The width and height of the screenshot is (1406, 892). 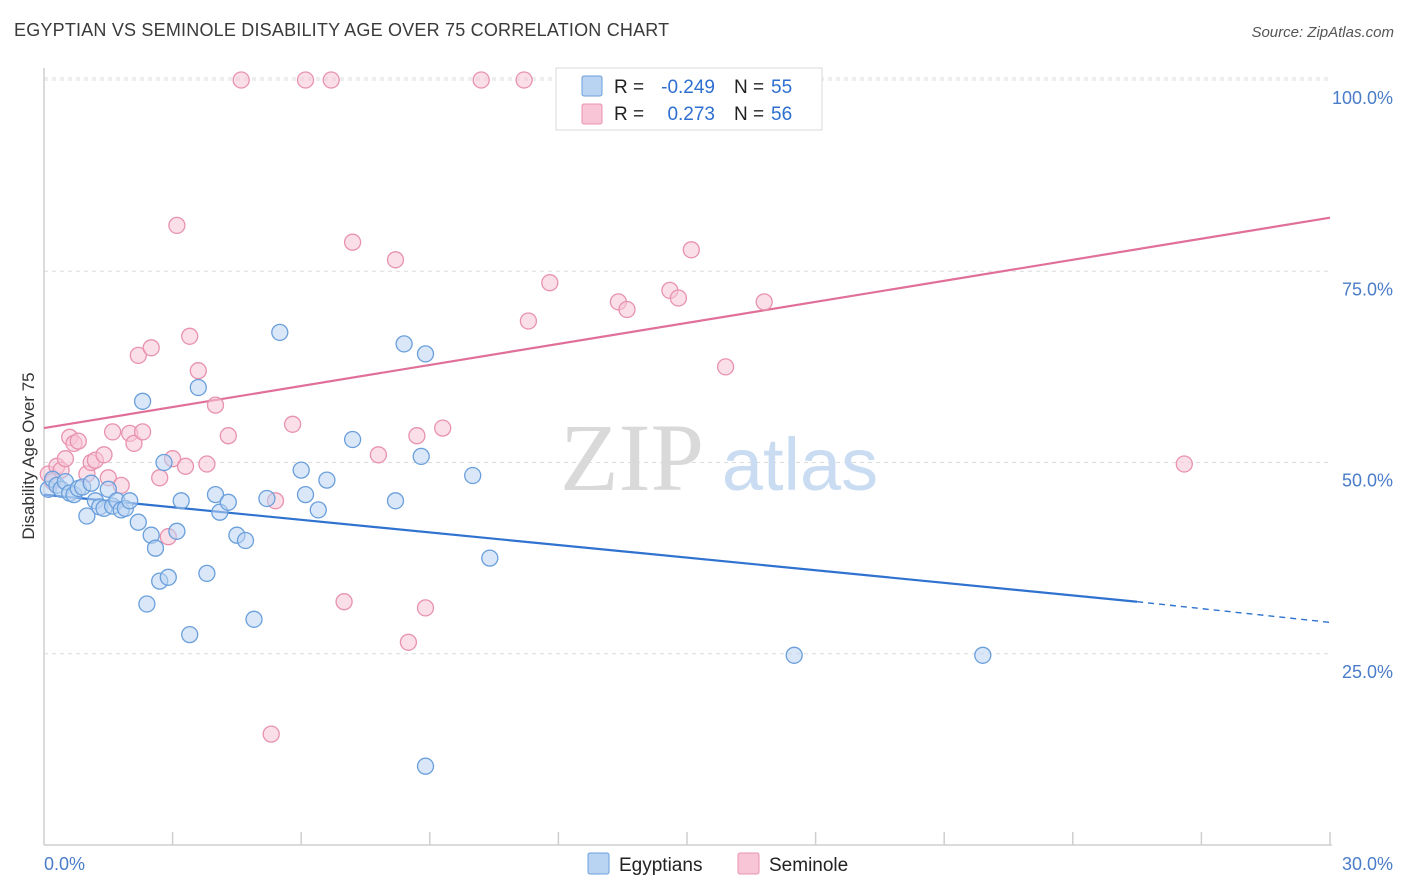 I want to click on series-swatch-egyptians, so click(x=598, y=863).